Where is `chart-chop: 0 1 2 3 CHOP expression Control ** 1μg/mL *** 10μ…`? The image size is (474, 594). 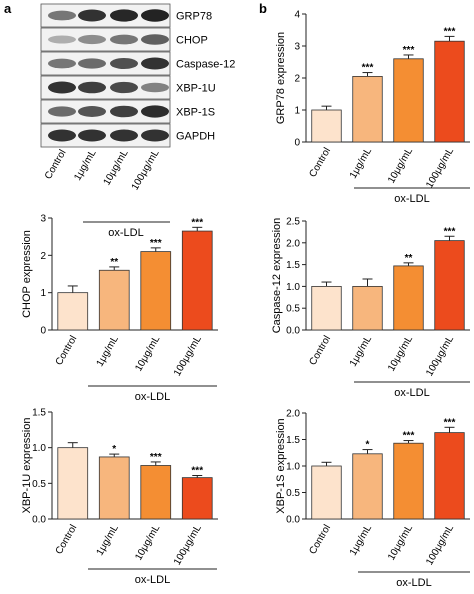
chart-chop: 0 1 2 3 CHOP expression Control ** 1μg/mL *** 10μ… is located at coordinates (119, 308).